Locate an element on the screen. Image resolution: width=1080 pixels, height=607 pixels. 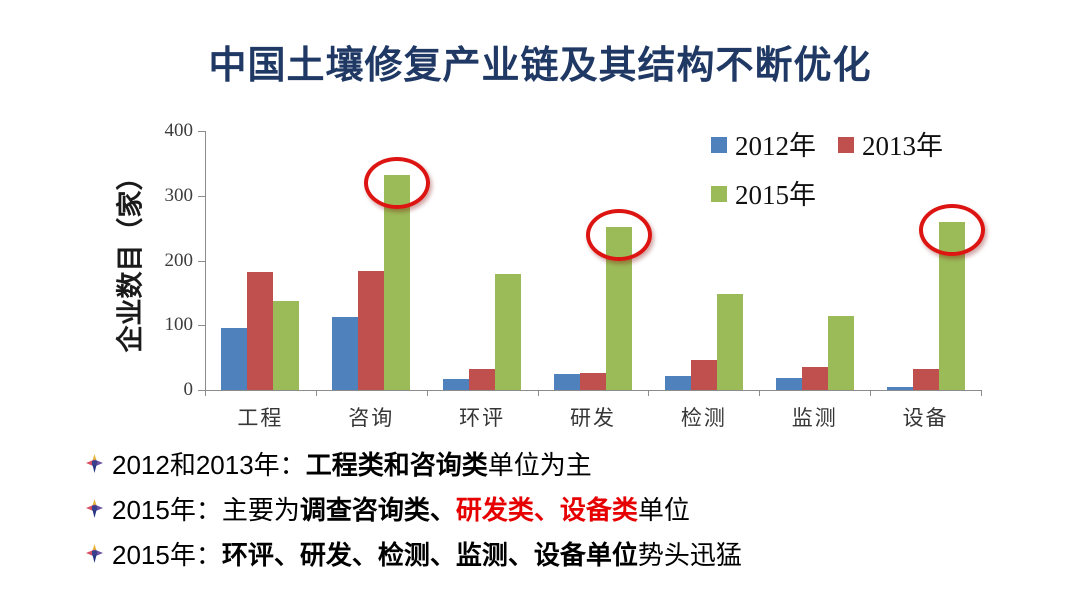
legend-item-2015年: 2015年 is located at coordinates (763, 192).